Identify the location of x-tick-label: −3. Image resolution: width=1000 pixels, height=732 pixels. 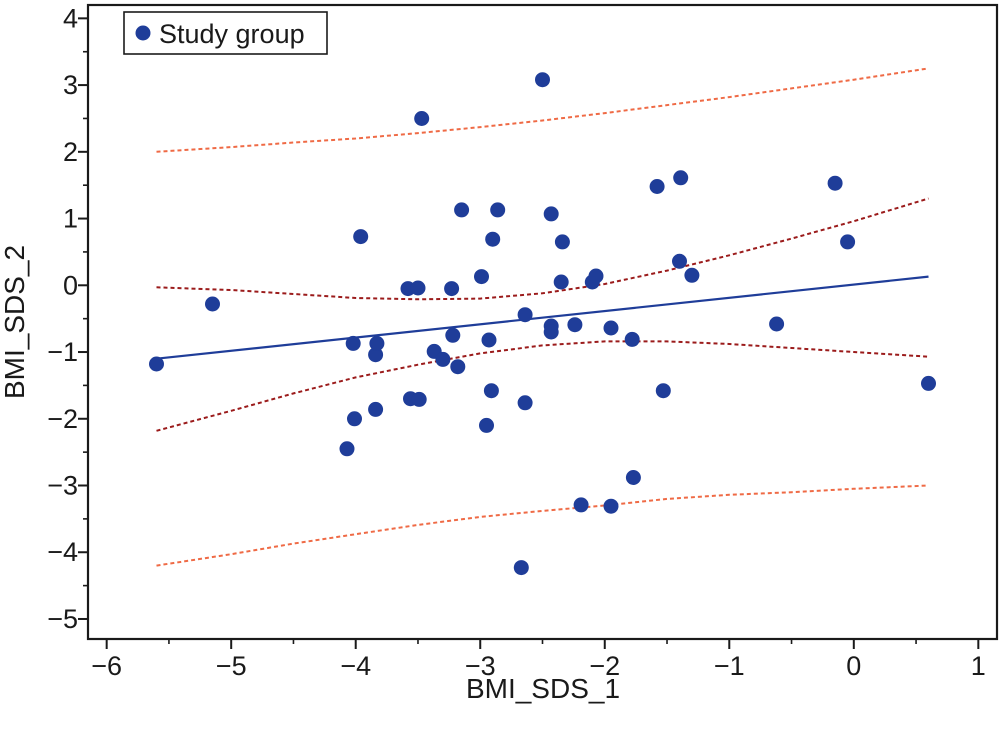
(480, 666).